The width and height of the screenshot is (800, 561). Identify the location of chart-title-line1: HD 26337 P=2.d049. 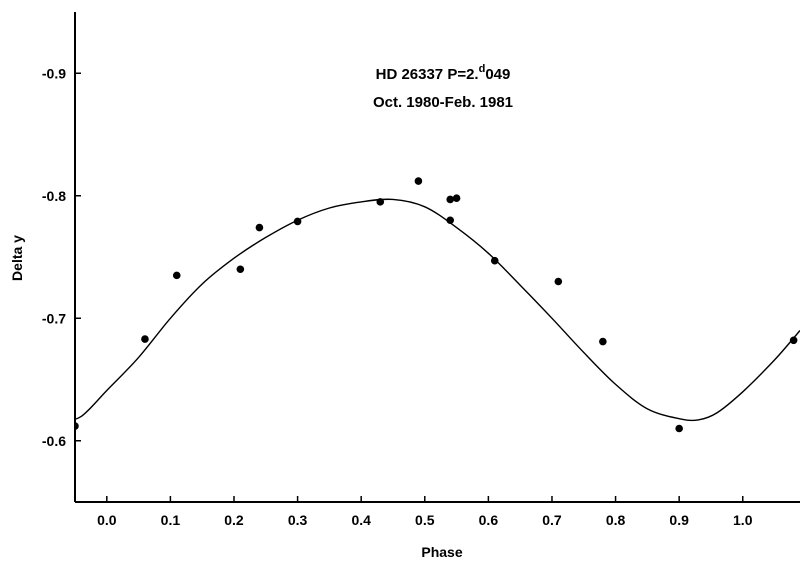
(443, 73).